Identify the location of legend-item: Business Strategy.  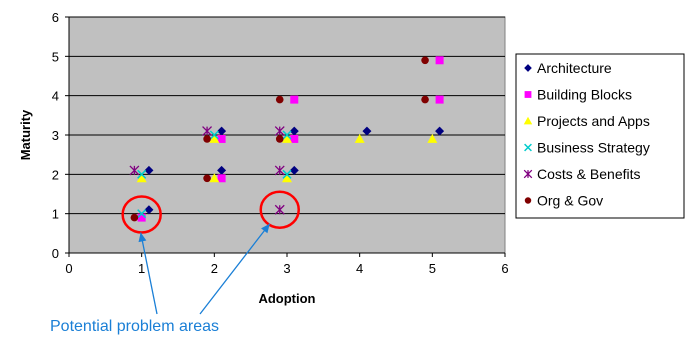
(587, 148).